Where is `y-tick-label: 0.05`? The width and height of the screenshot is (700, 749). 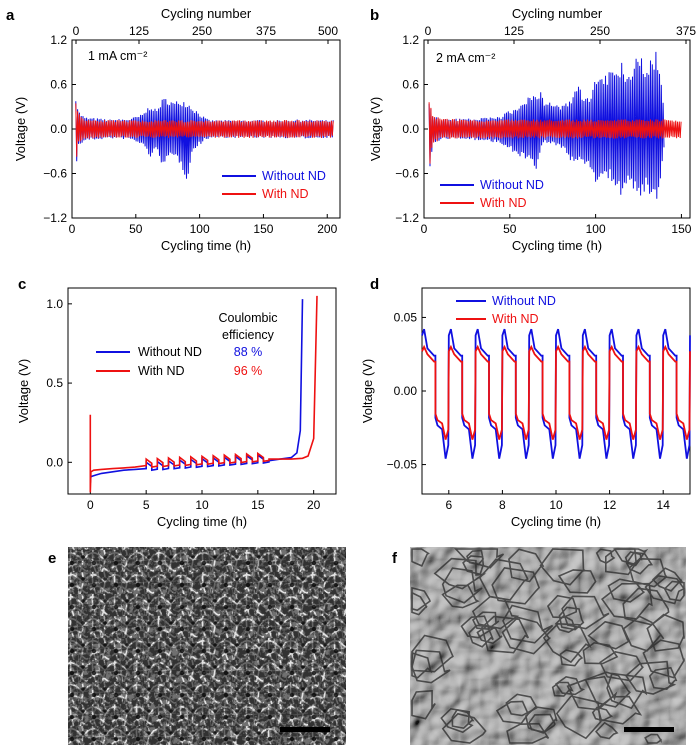
y-tick-label: 0.05 is located at coordinates (406, 317).